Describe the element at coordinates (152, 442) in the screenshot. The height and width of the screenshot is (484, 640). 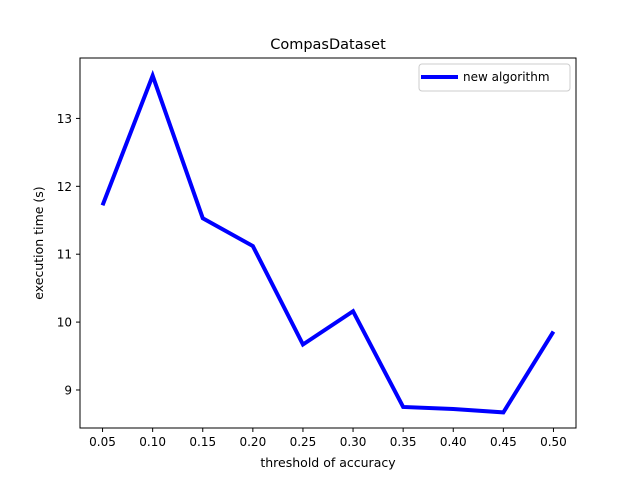
I see `x-tick-label: 0.10` at that location.